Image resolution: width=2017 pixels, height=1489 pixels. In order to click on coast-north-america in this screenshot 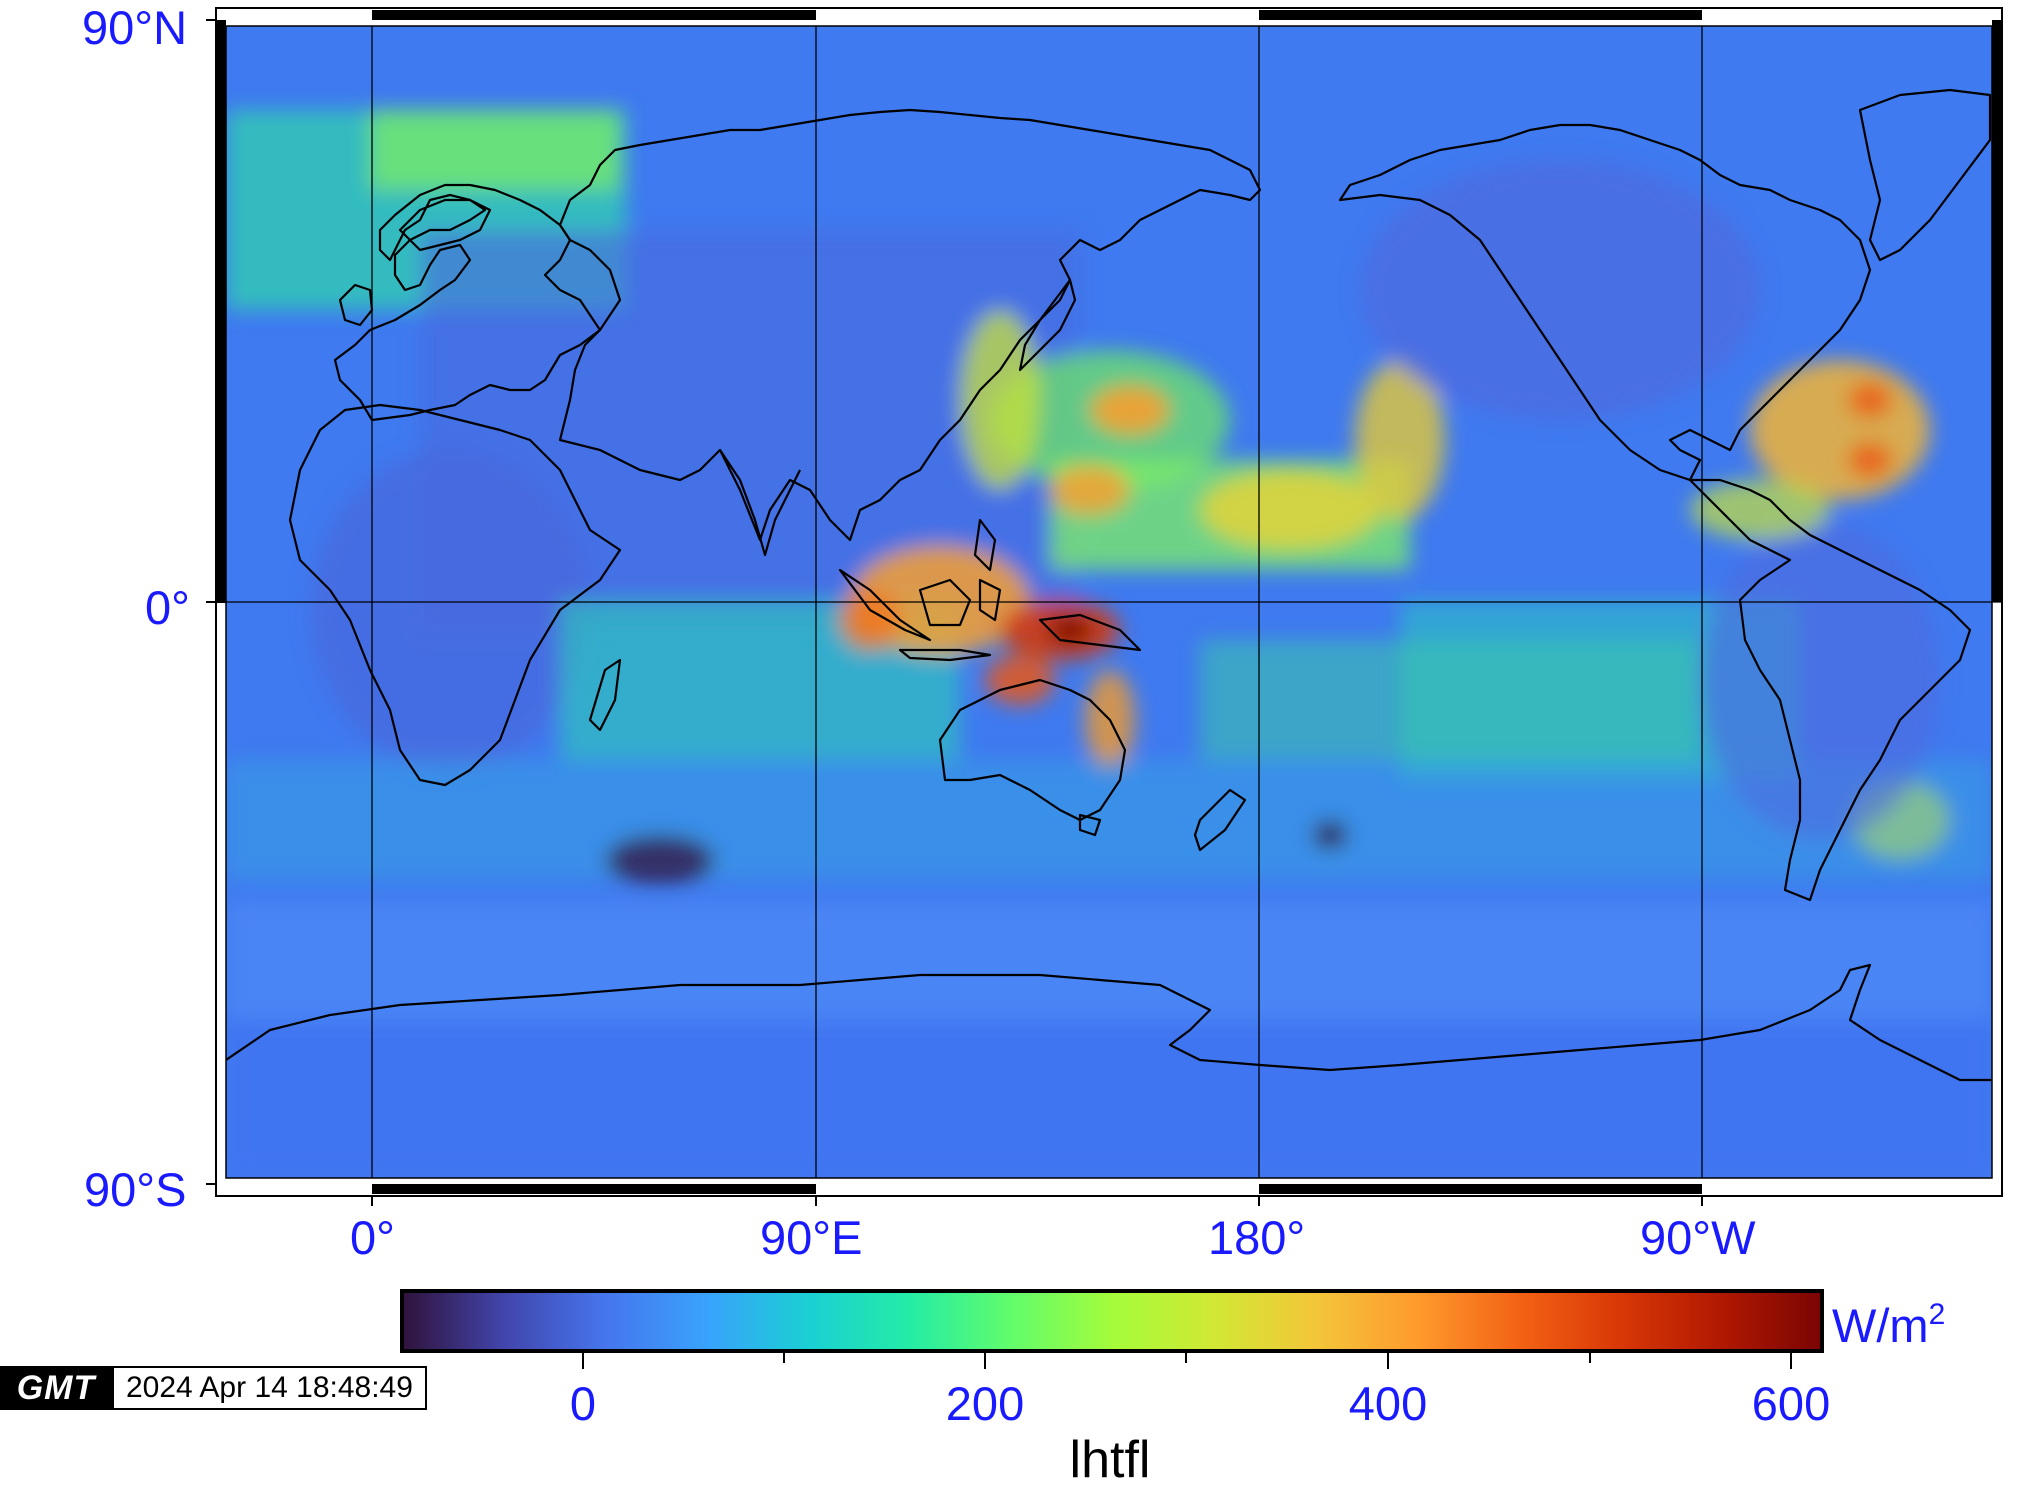, I will do `click(1605, 302)`.